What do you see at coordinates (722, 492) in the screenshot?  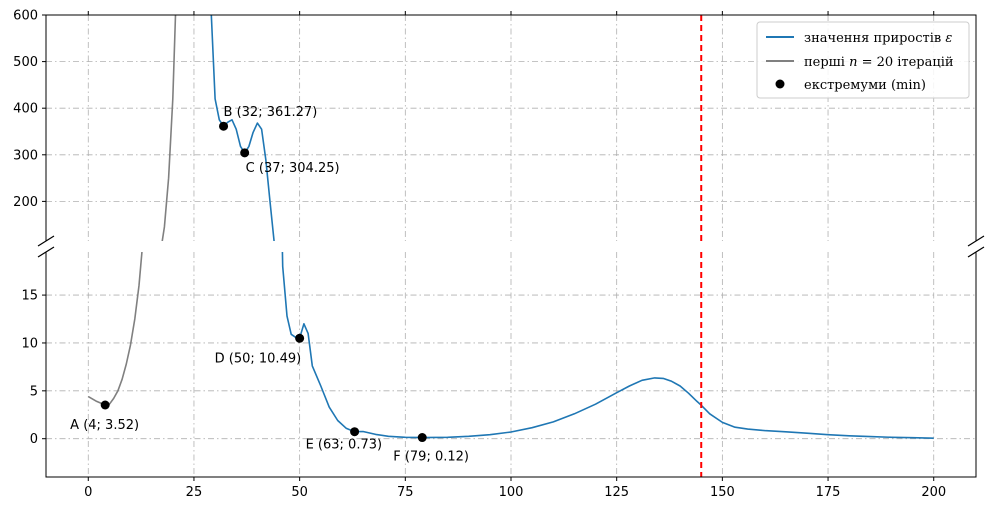 I see `x-tick-label: 150` at bounding box center [722, 492].